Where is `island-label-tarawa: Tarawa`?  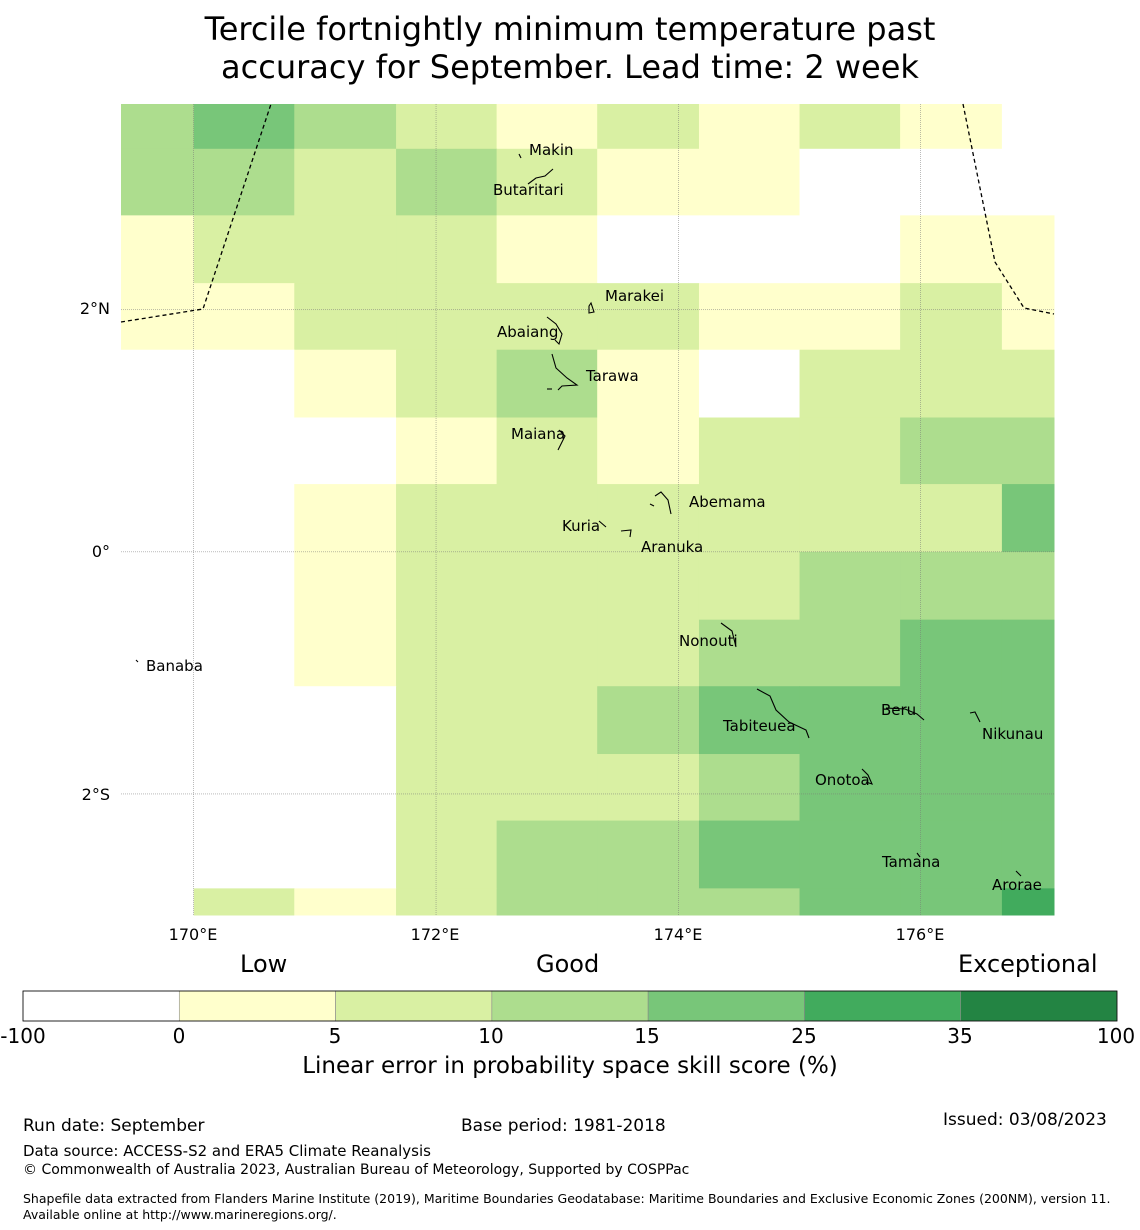 island-label-tarawa: Tarawa is located at coordinates (612, 376).